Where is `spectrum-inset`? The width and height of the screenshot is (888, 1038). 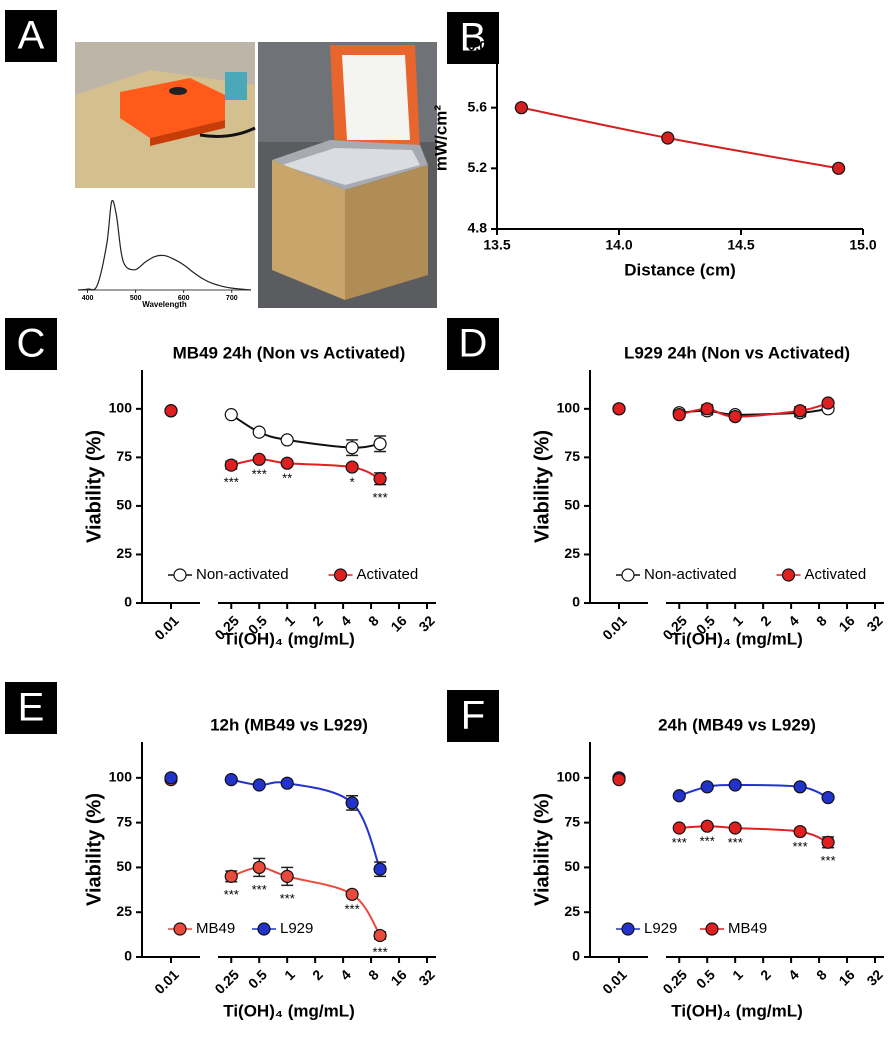
spectrum-inset is located at coordinates (165, 249).